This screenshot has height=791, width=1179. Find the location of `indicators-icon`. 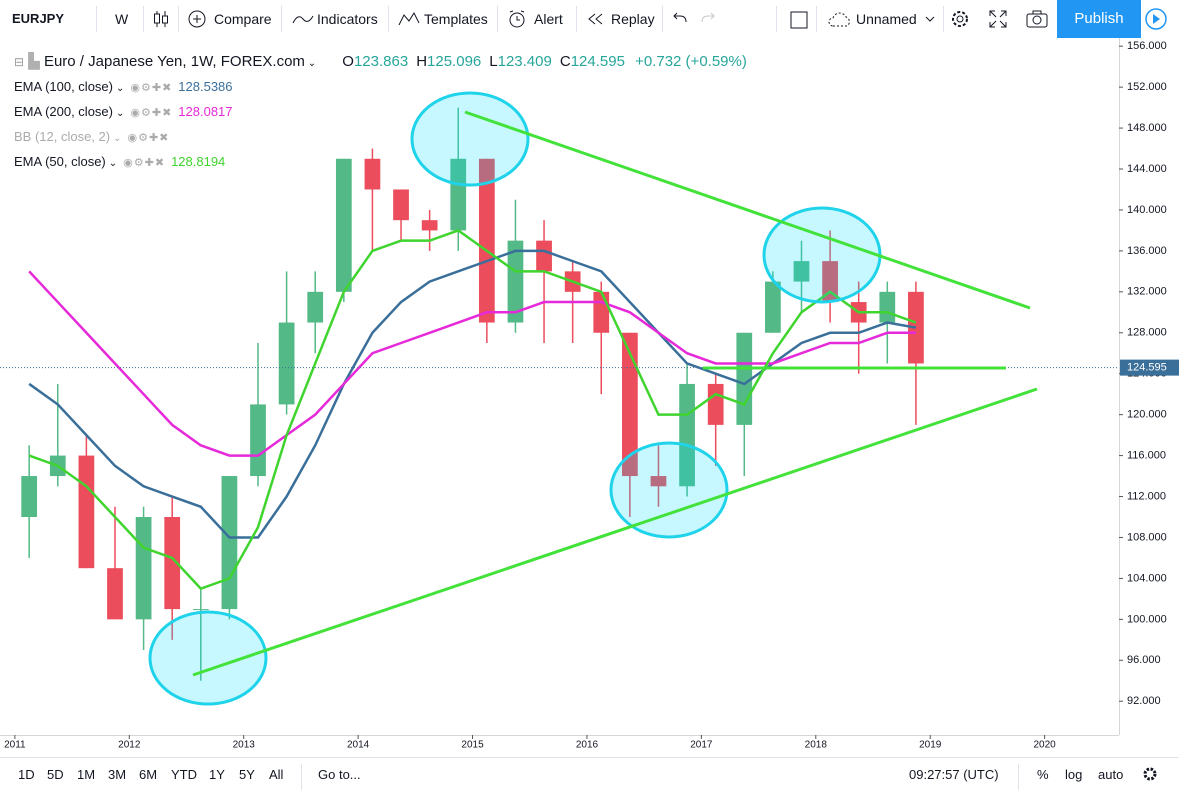

indicators-icon is located at coordinates (303, 19).